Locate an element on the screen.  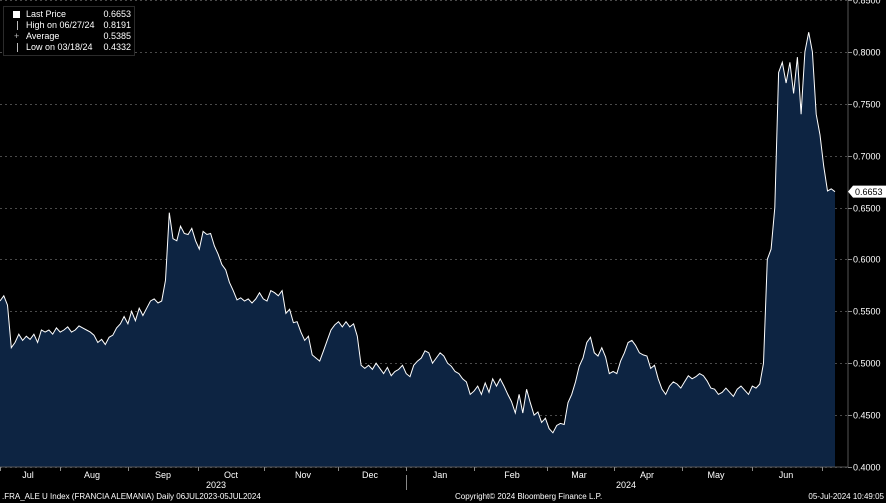
legend-item-high: High on 06/27/24 0.8191 is located at coordinates (69, 25).